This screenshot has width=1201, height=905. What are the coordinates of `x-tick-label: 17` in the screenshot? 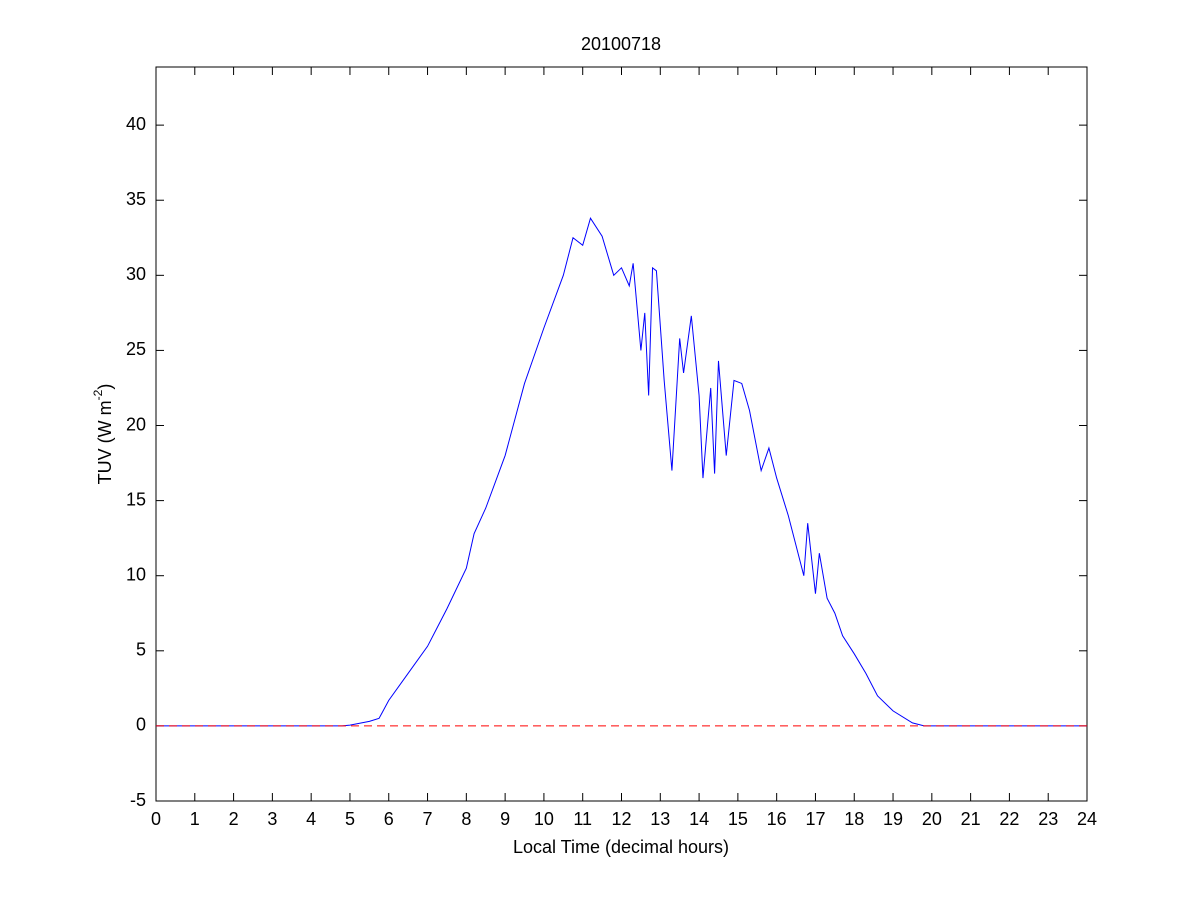 It's located at (815, 819).